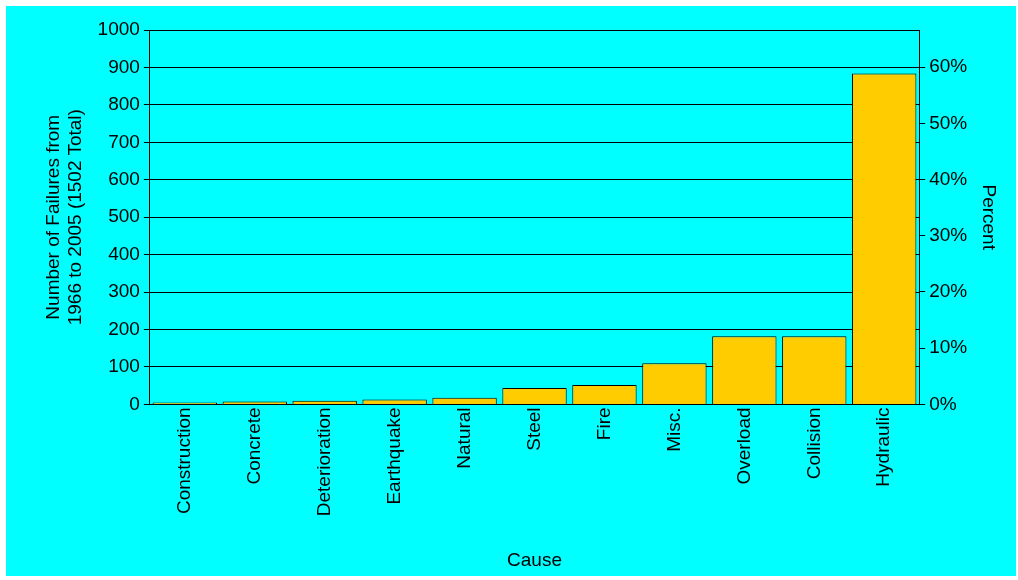 The image size is (1018, 580). Describe the element at coordinates (603, 424) in the screenshot. I see `x-tick-label: Fire` at that location.